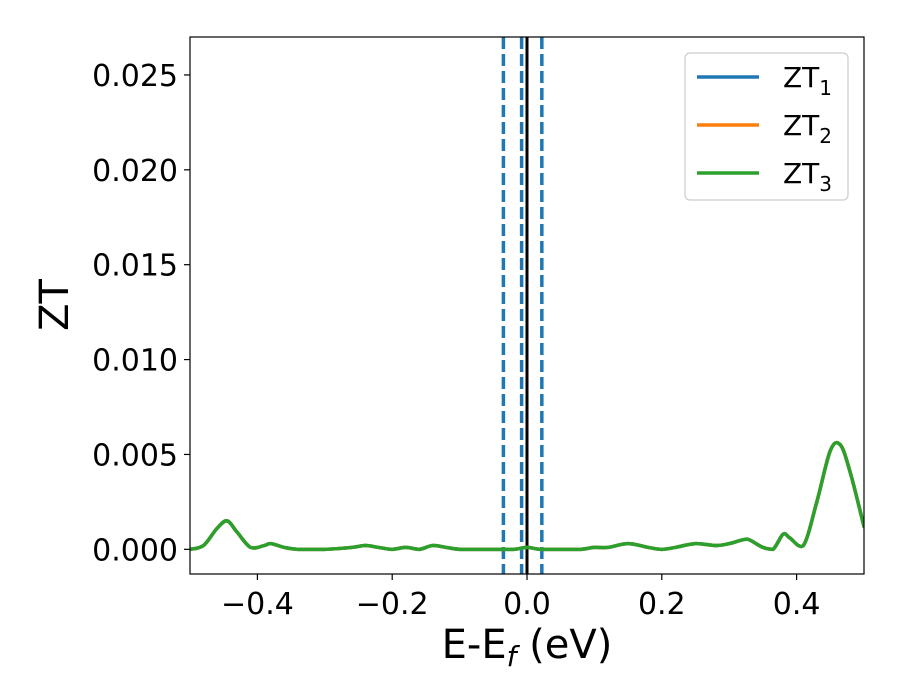 This screenshot has width=900, height=700. What do you see at coordinates (807, 80) in the screenshot?
I see `legend-label-zt1: ZT1` at bounding box center [807, 80].